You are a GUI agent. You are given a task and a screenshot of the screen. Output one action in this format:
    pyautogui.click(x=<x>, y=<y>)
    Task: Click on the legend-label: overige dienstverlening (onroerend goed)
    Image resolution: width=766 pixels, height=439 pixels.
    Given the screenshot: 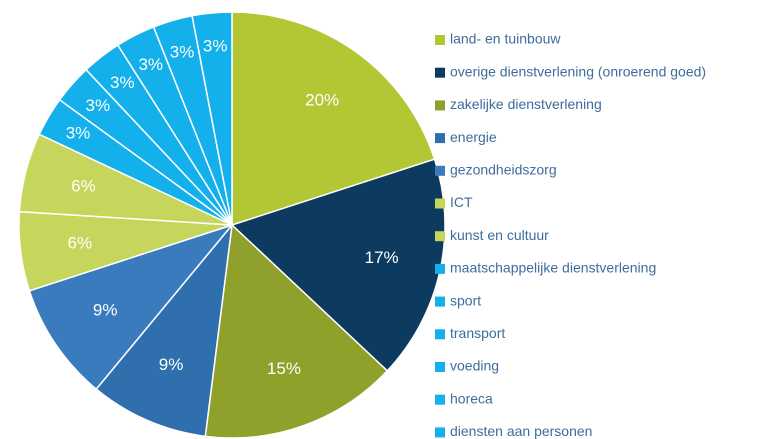 What is the action you would take?
    pyautogui.click(x=578, y=71)
    